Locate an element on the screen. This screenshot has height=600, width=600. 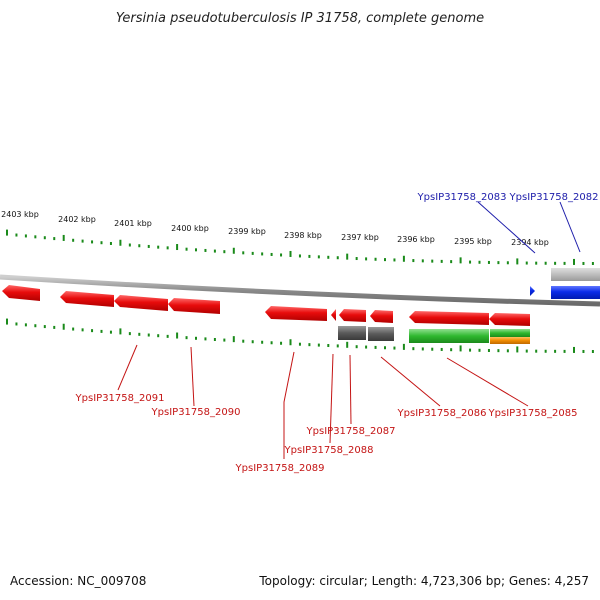
gene-label-2090: YpsIP31758_2090 is located at coordinates (196, 412).